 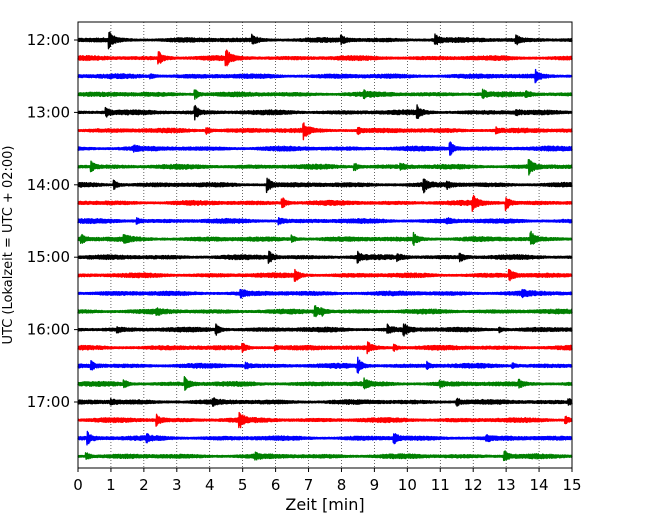 I want to click on x-tick-label: 1, so click(x=111, y=485).